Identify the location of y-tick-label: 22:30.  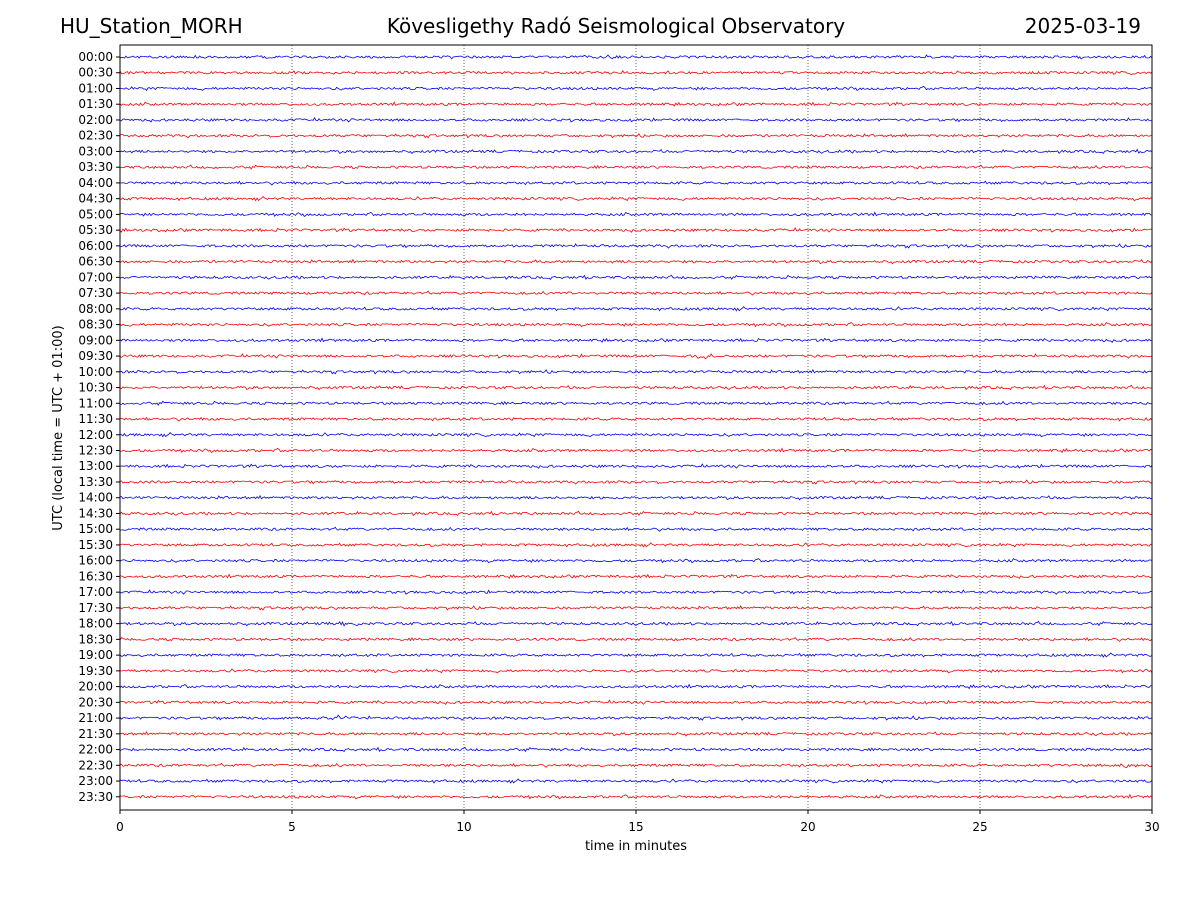
(95, 765).